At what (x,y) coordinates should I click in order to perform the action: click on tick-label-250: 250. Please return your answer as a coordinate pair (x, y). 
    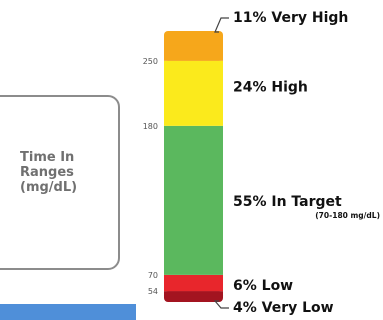
    Looking at the image, I should click on (150, 61).